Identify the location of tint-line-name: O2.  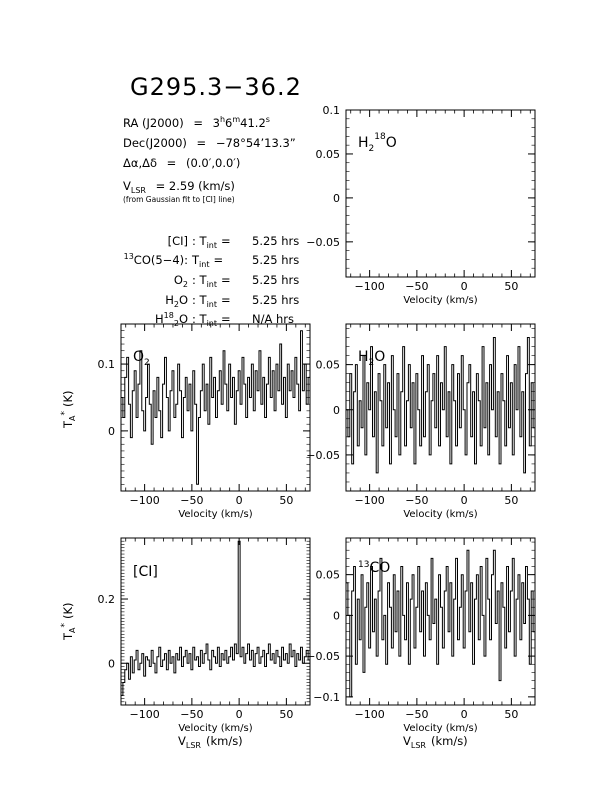
(181, 281).